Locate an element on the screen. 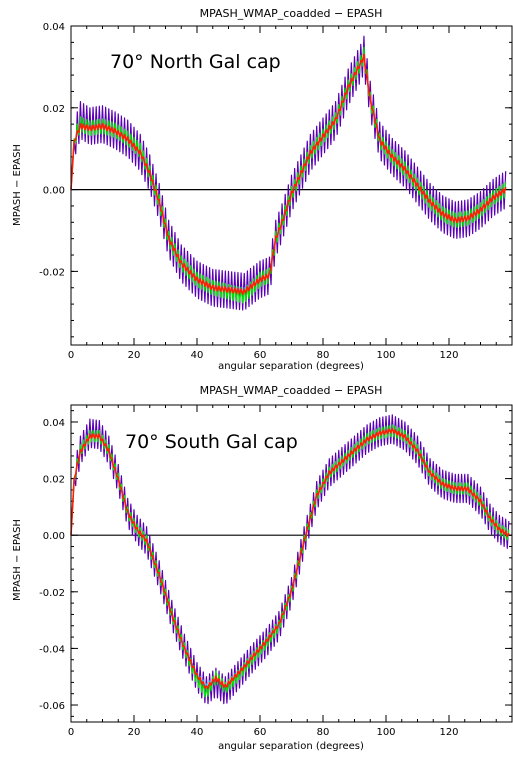 This screenshot has width=513, height=757. chart-annotation: 70° South Gal cap is located at coordinates (211, 442).